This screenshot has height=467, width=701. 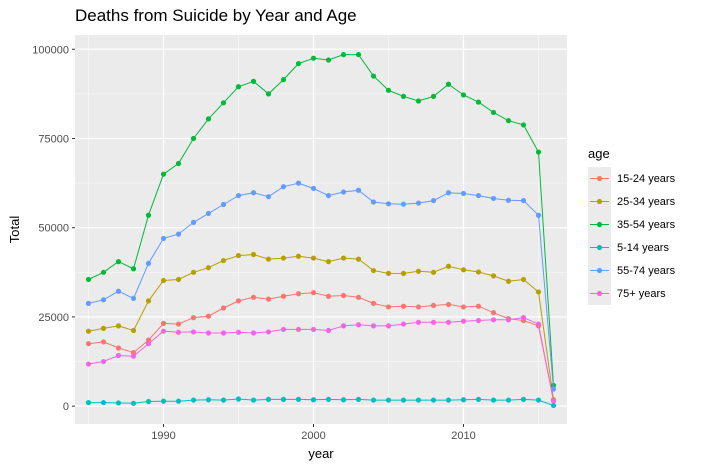 What do you see at coordinates (599, 153) in the screenshot?
I see `legend-title: age` at bounding box center [599, 153].